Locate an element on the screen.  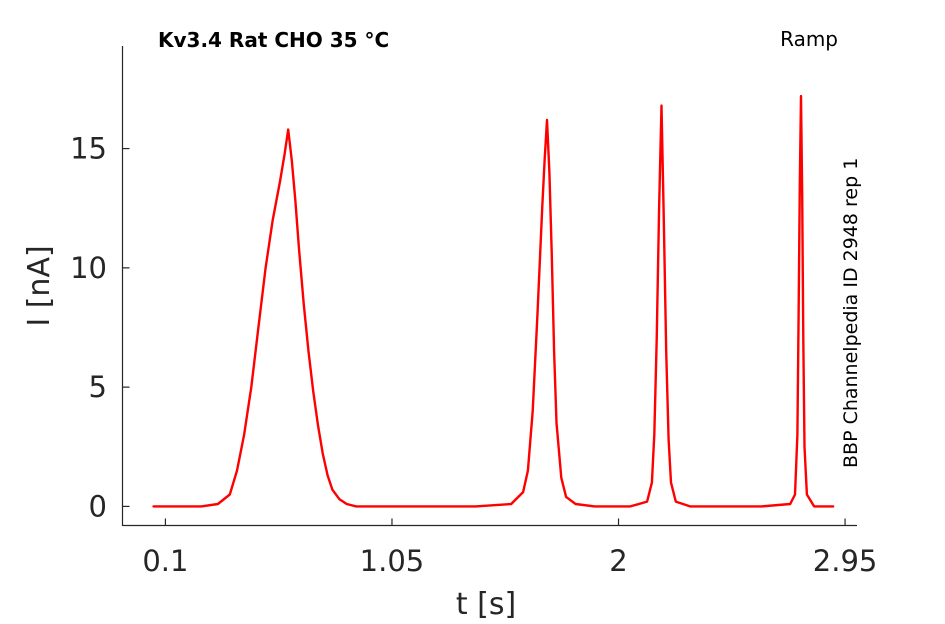
x-axis-ticks: 0.1 1.05 2 2.95 is located at coordinates (510, 548).